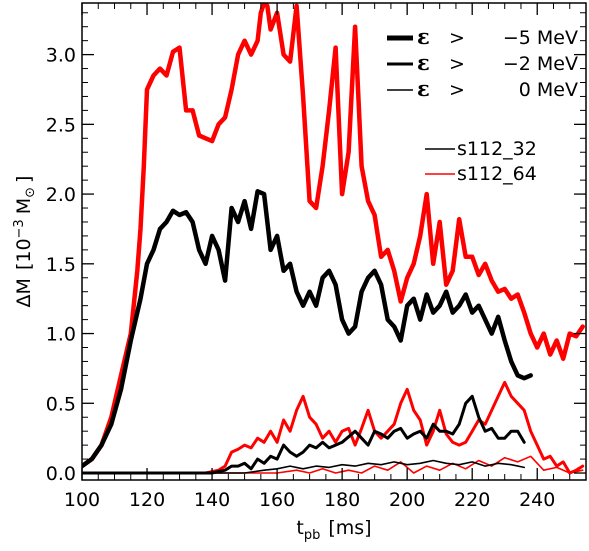  I want to click on model-legend-label: s112_64, so click(497, 174).